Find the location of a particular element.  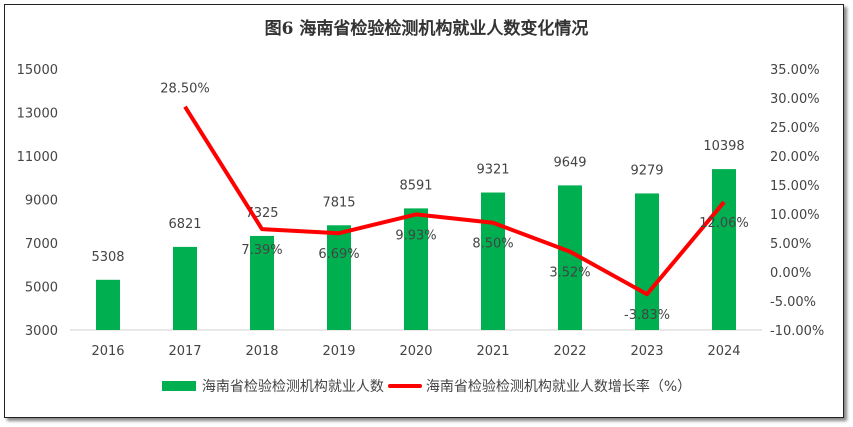

x-tick-label: 2021 is located at coordinates (492, 351).